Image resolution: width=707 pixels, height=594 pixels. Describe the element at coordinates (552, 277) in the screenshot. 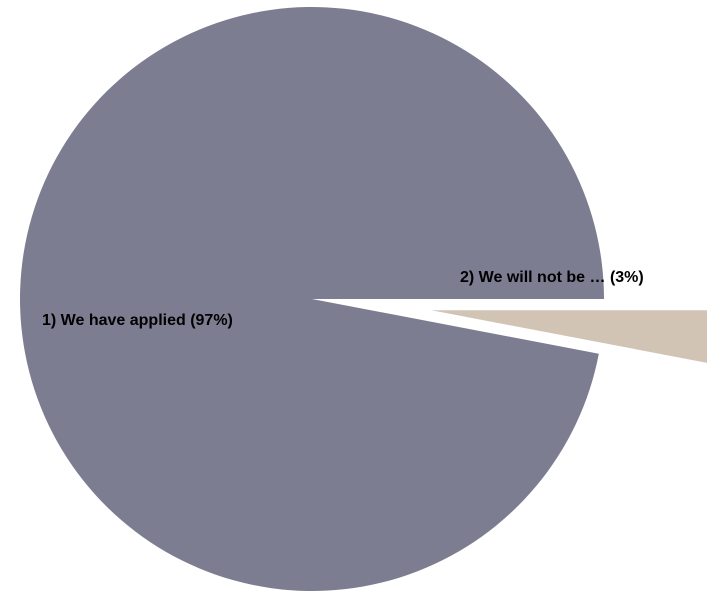

I see `slice-label-2: 2) We will not be … (3%)` at that location.